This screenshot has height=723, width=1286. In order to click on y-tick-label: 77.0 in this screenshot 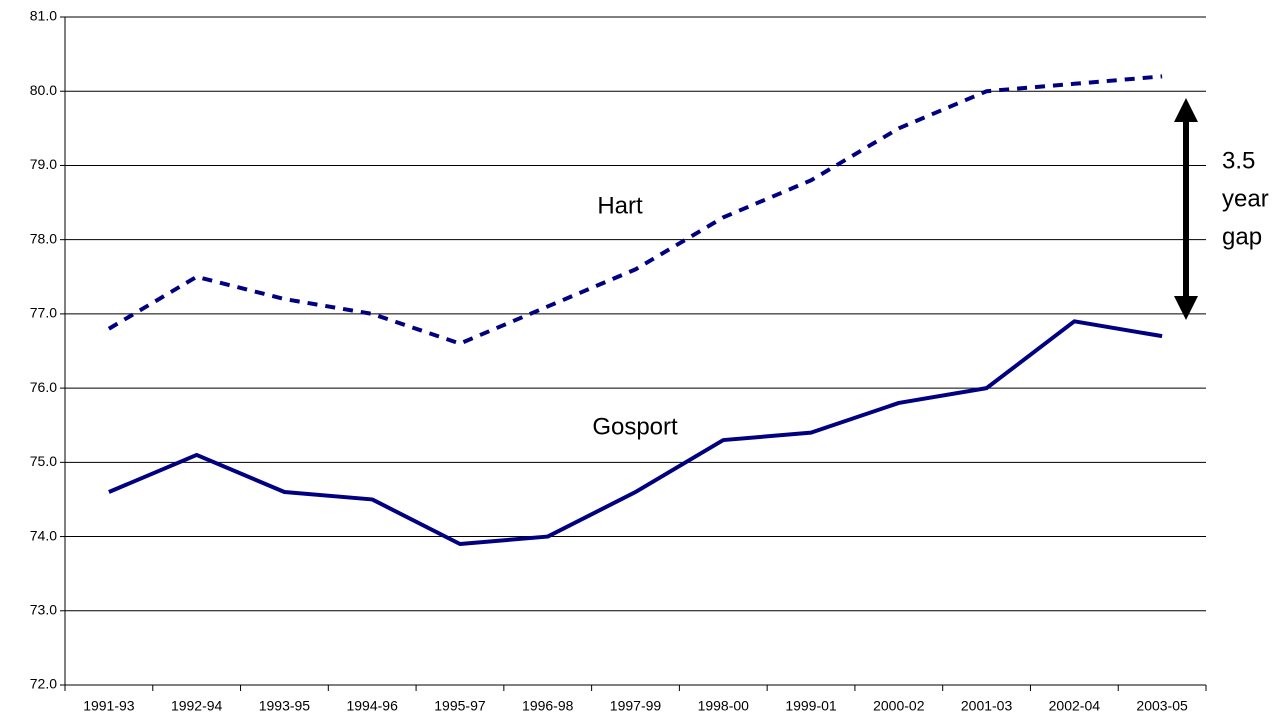, I will do `click(43, 313)`.